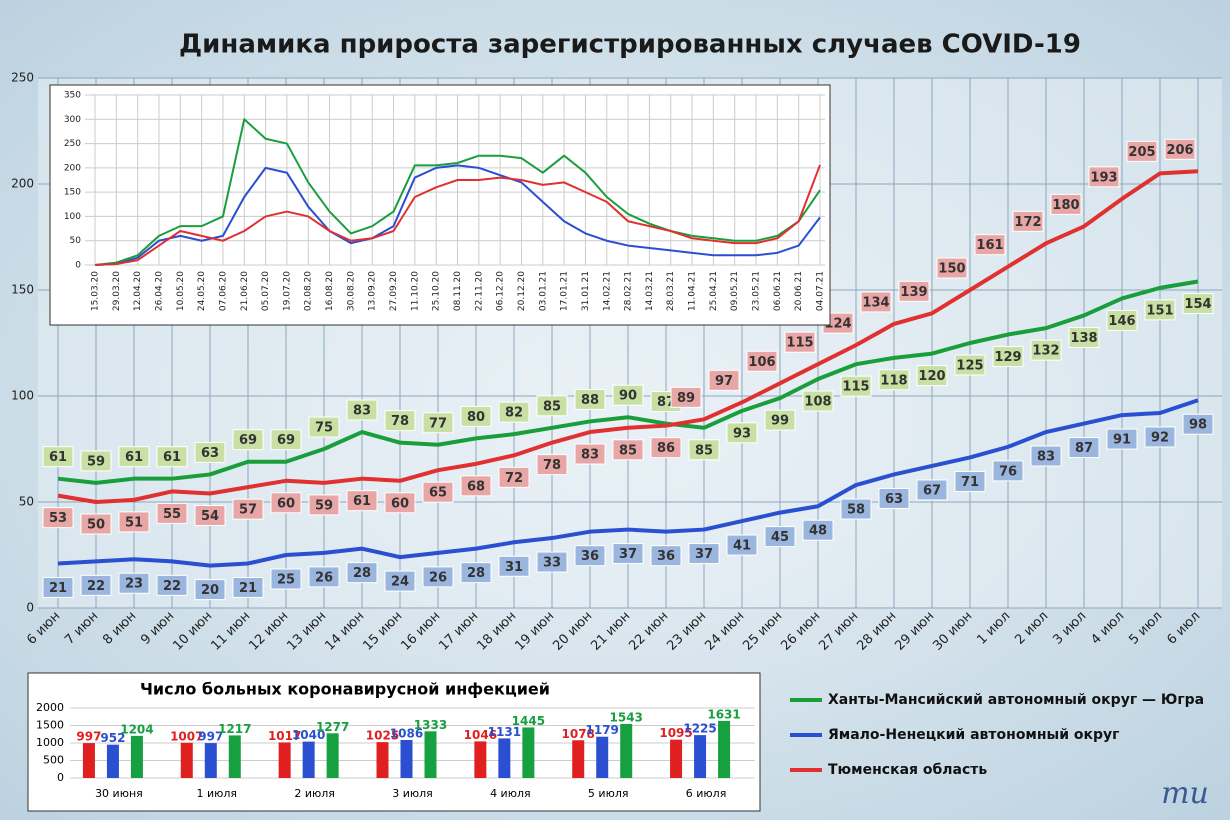 This screenshot has width=1230, height=824. Describe the element at coordinates (400, 503) in the screenshot. I see `data-label: 60` at that location.